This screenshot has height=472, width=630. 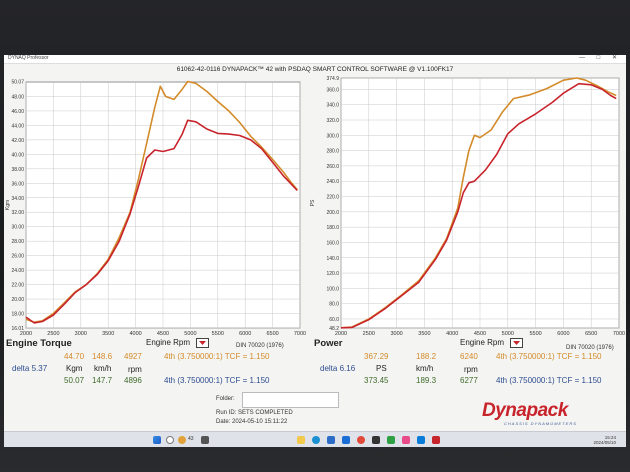 I want to click on torque-row3-v3: 4896, so click(x=133, y=380).